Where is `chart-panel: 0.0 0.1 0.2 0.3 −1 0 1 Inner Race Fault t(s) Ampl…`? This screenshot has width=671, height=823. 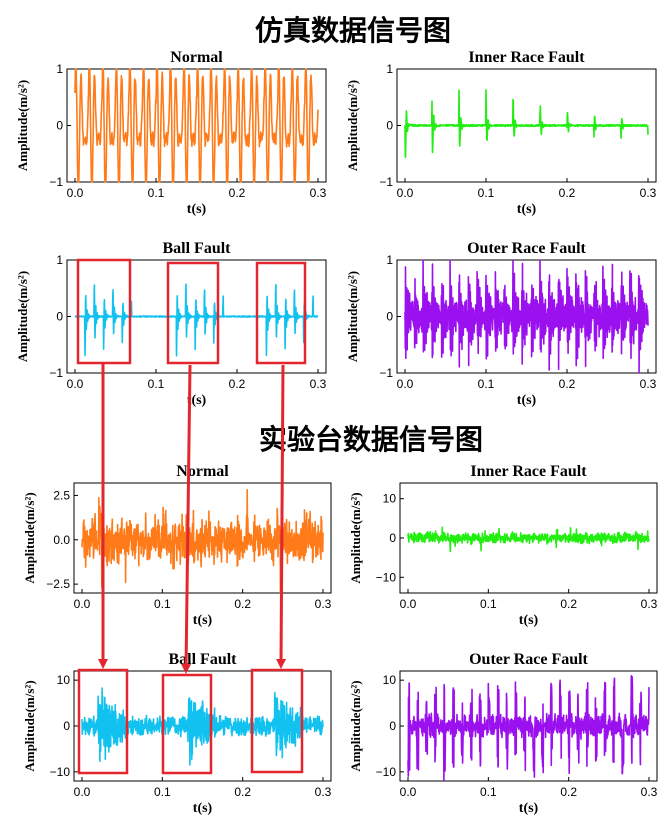
chart-panel: 0.0 0.1 0.2 0.3 −1 0 1 Inner Race Fault t(s) Ampl… is located at coordinates (501, 133).